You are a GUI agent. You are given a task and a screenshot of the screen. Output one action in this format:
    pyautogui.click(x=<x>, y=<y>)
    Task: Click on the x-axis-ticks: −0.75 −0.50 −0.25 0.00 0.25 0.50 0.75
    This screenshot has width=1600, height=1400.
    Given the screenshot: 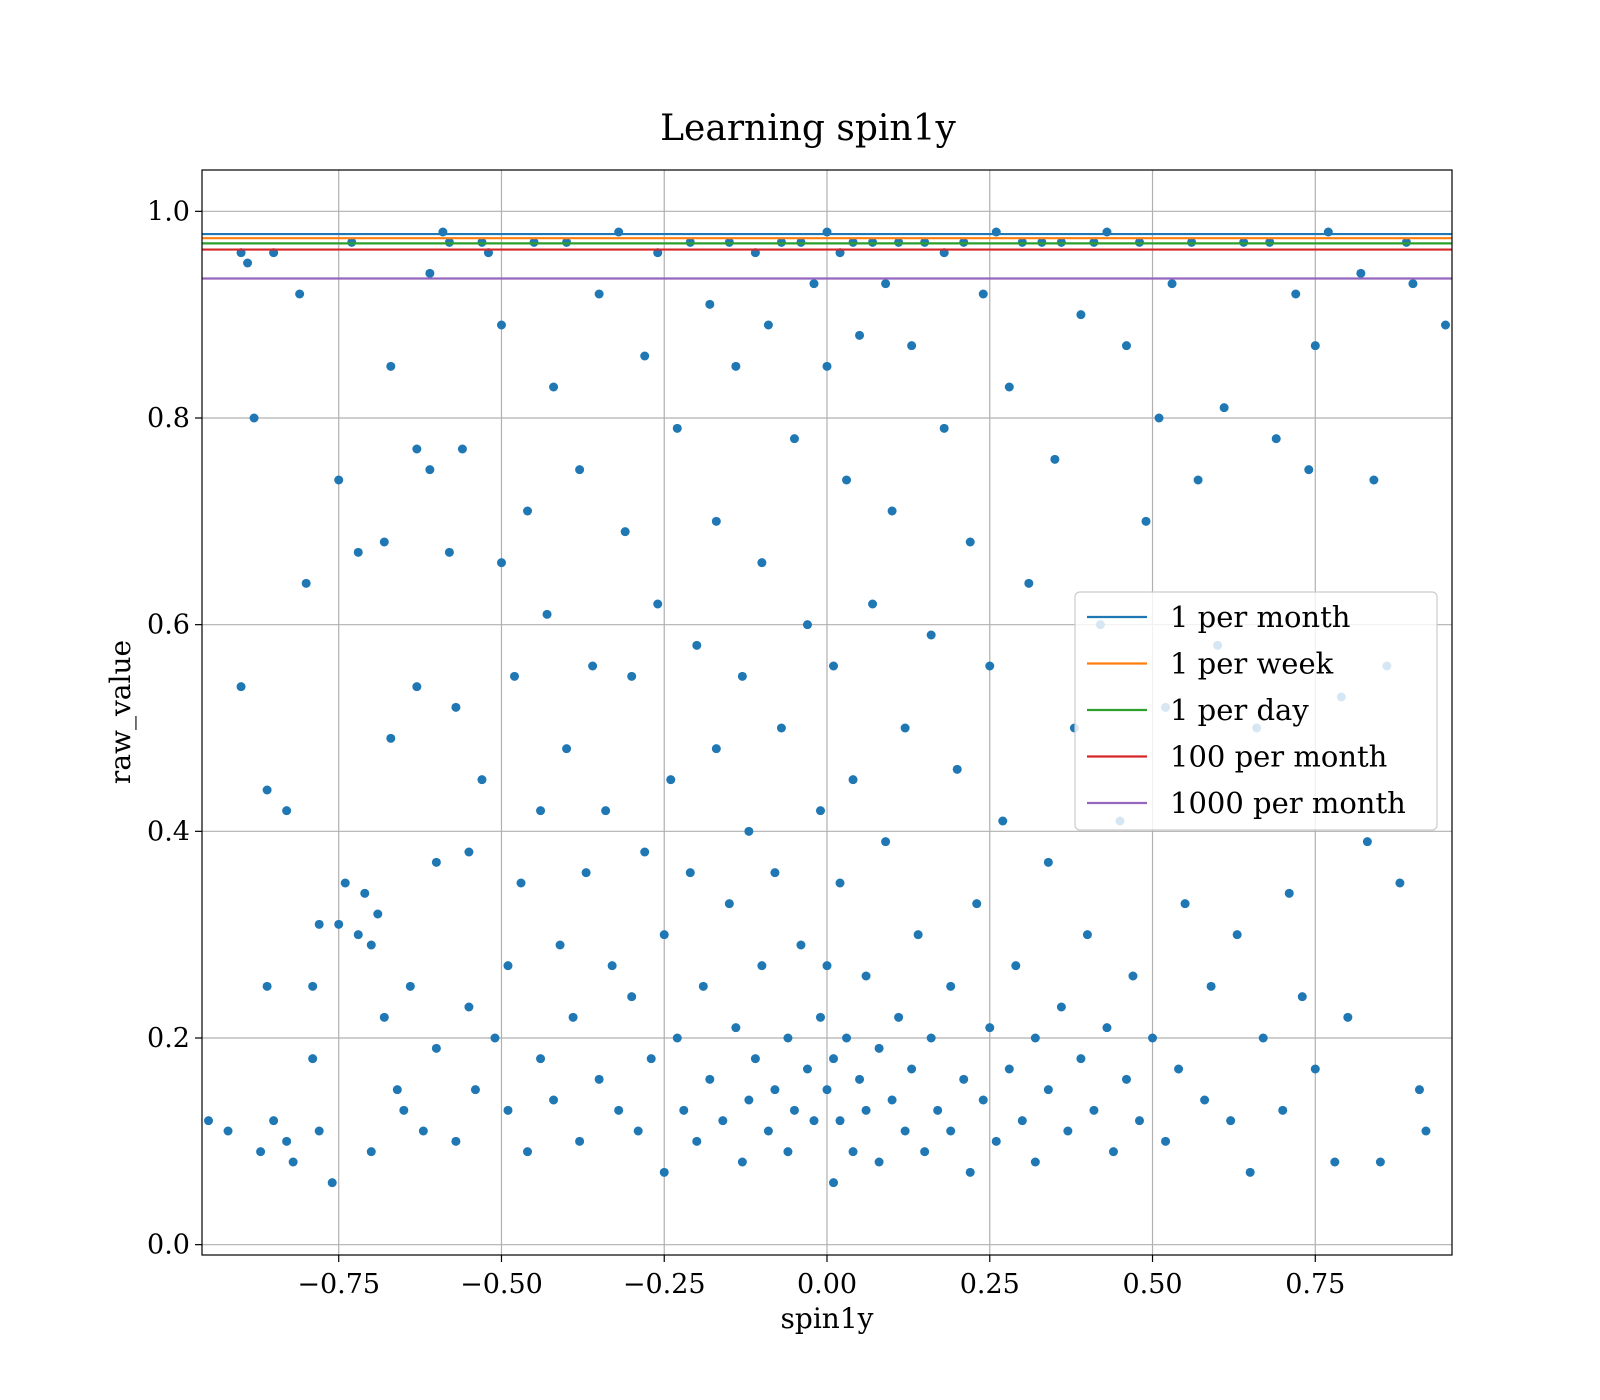 What is the action you would take?
    pyautogui.click(x=821, y=1277)
    